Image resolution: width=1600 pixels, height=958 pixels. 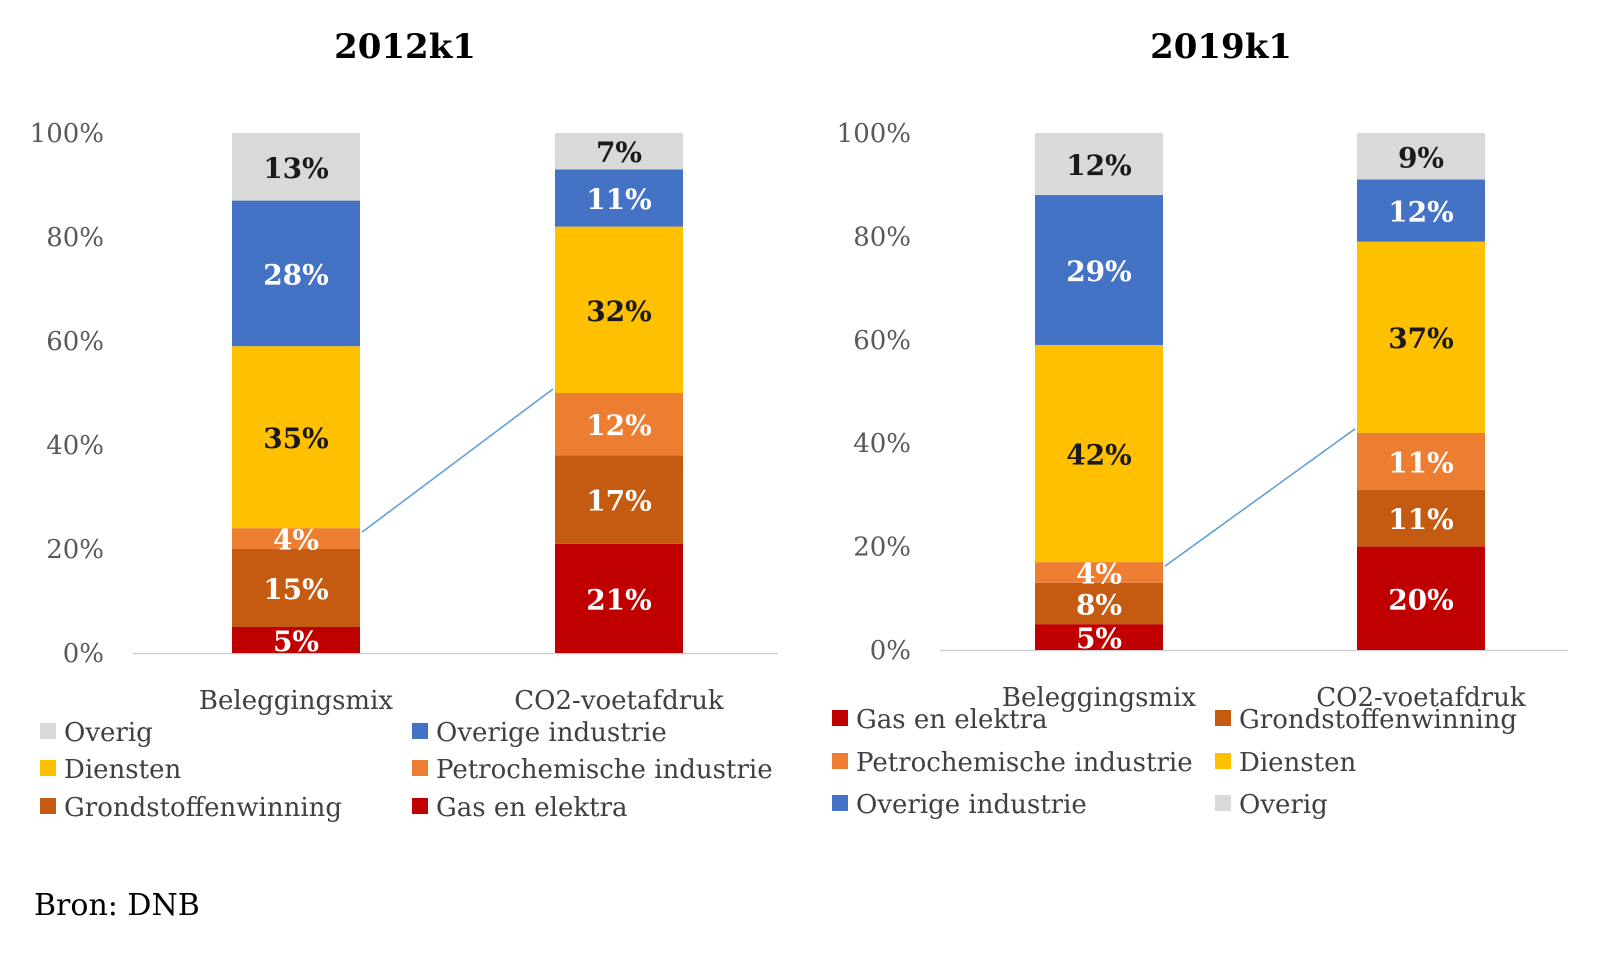 I want to click on data-label: 17%, so click(x=619, y=501).